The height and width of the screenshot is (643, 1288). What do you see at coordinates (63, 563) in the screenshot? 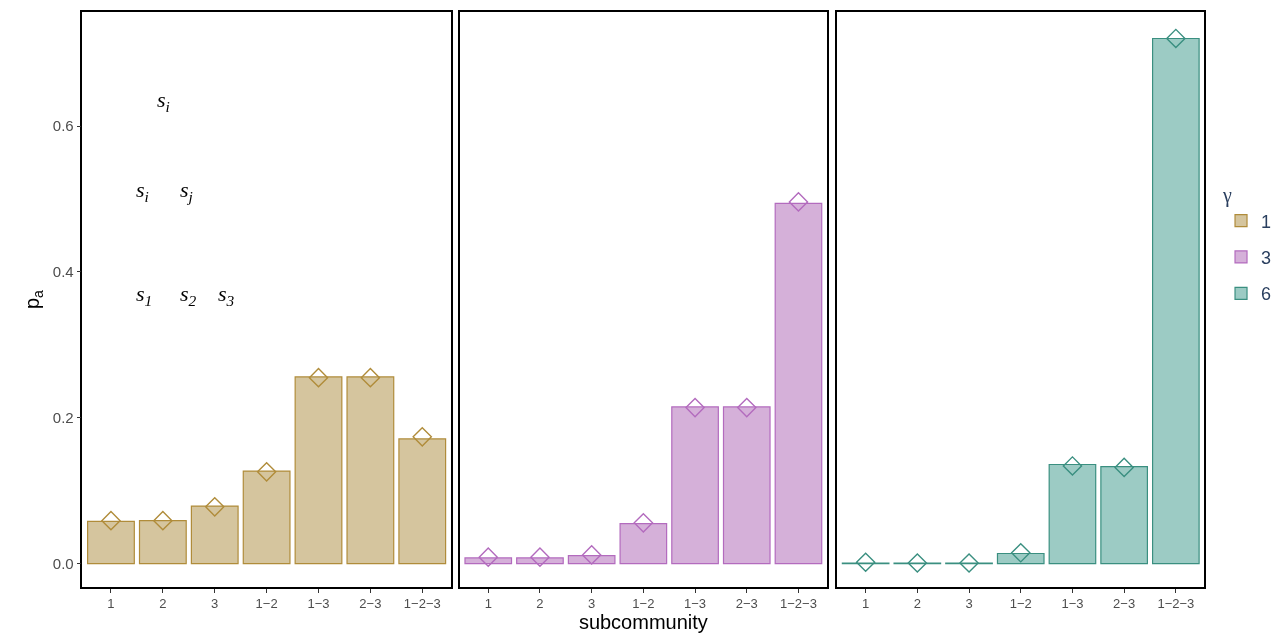
I see `y-tick-label: 0.0` at bounding box center [63, 563].